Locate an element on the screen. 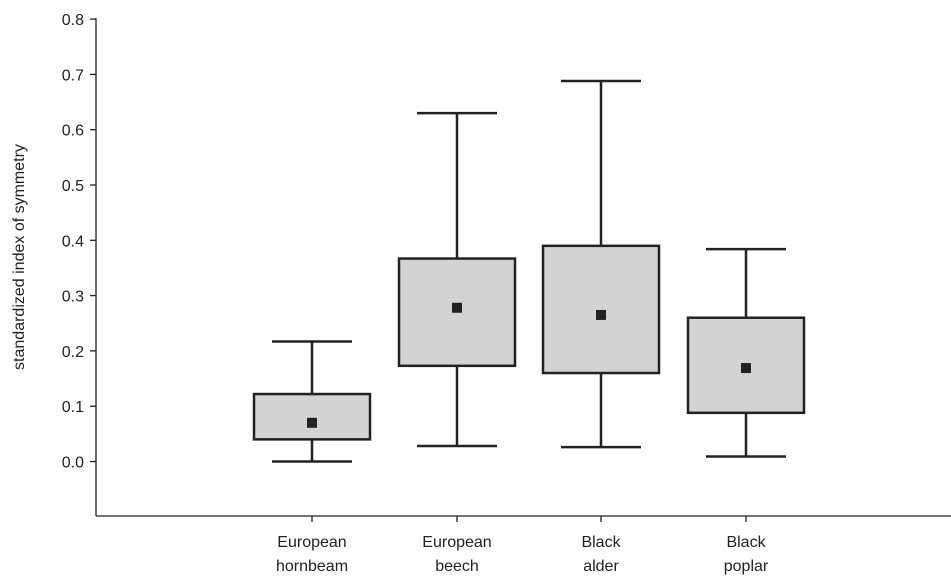 The width and height of the screenshot is (951, 577). y-tick-label: 0.5 is located at coordinates (73, 186).